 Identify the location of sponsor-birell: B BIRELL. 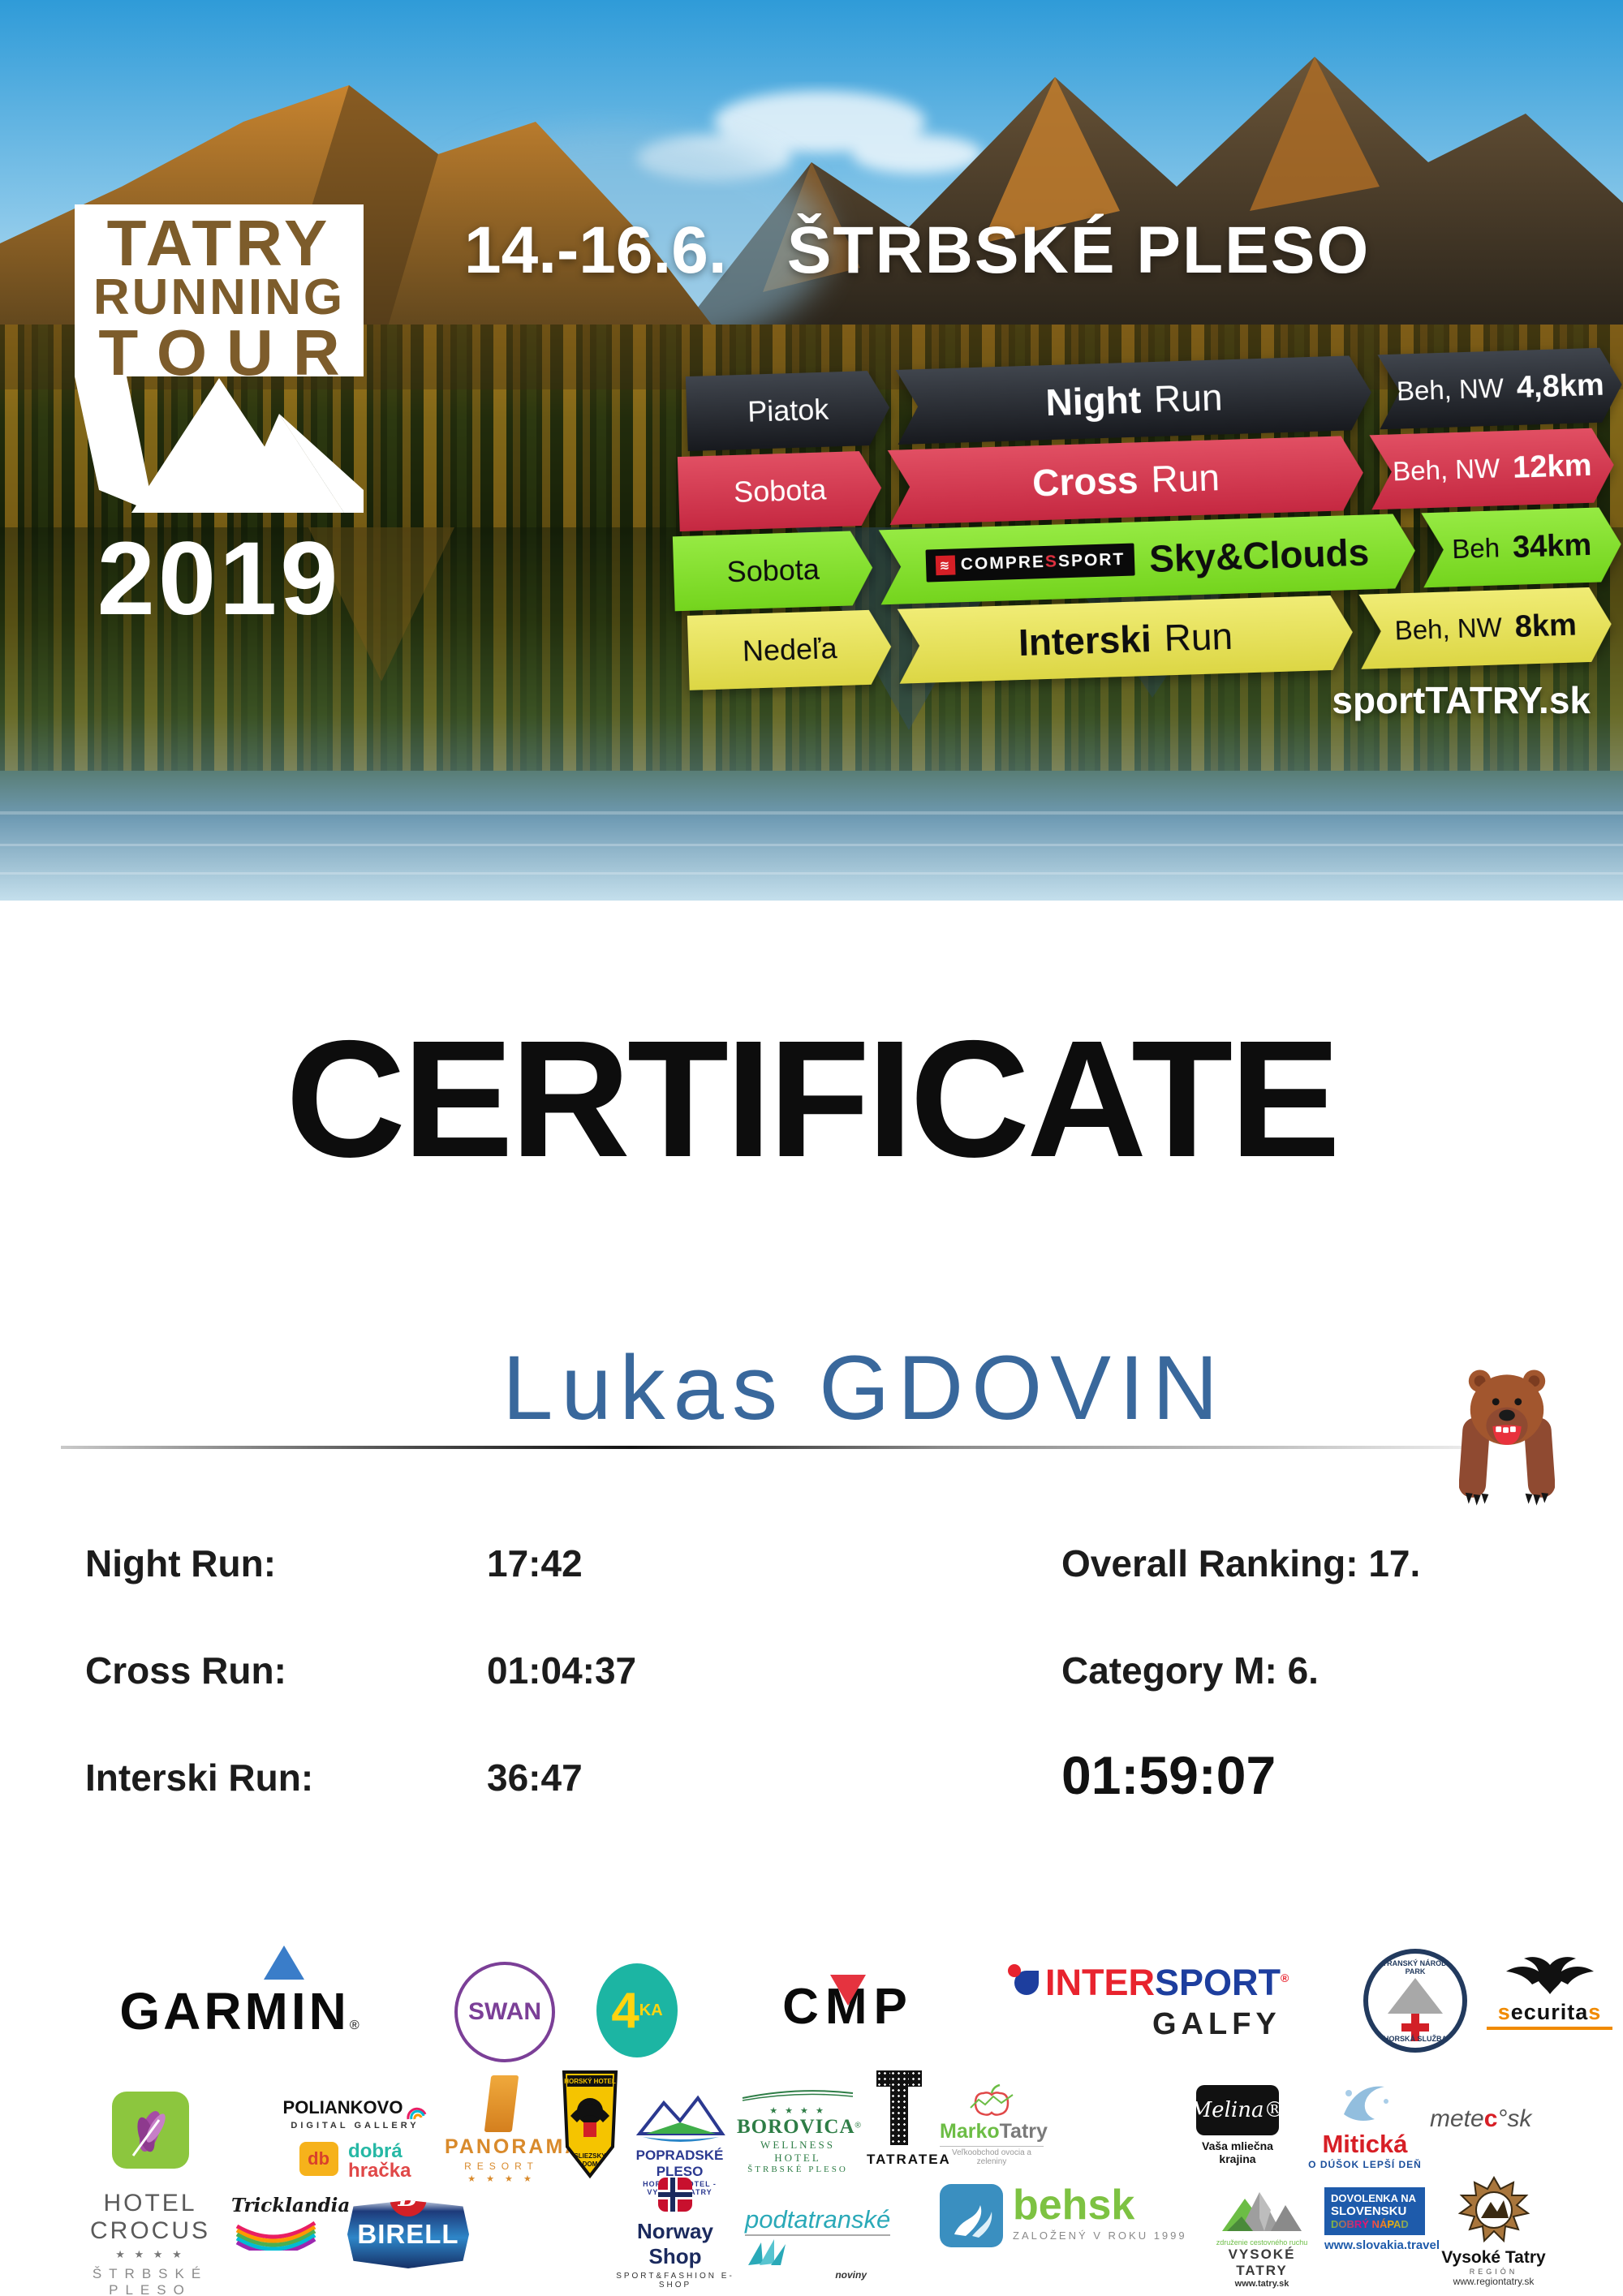
(408, 2223).